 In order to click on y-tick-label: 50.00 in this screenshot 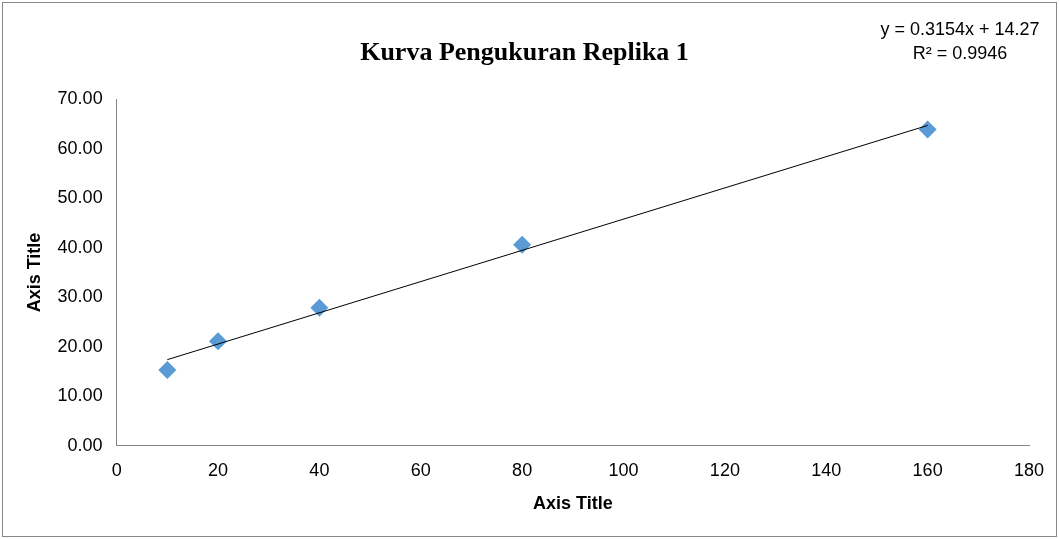, I will do `click(80, 197)`.